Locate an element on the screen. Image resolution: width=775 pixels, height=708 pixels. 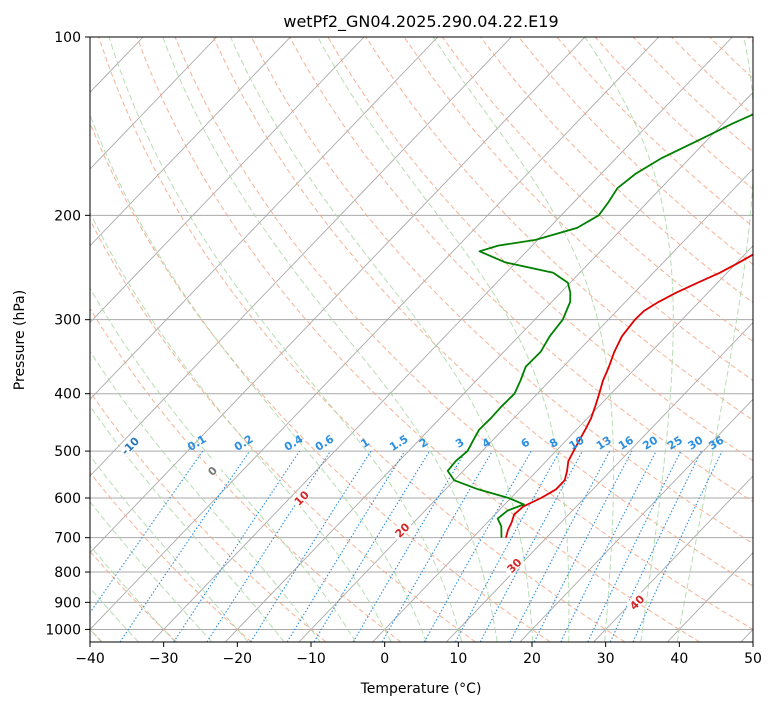
temperature-profile-line is located at coordinates (629, 395).